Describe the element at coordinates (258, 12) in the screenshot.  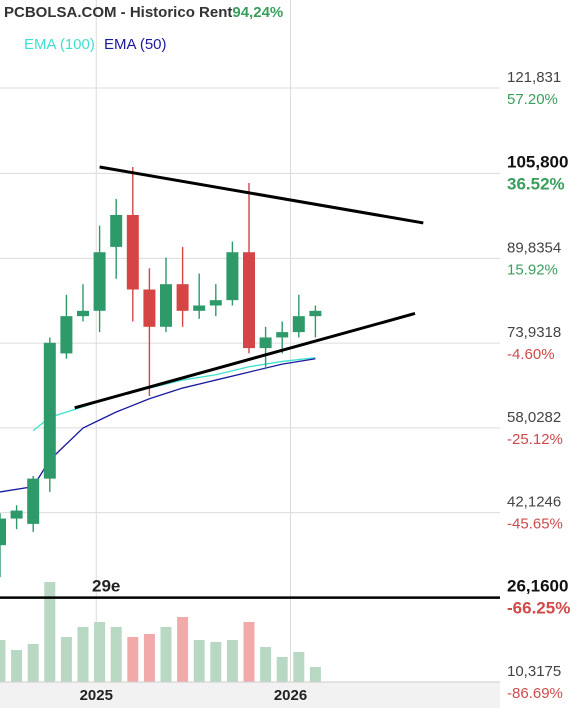
I see `rent-value: 94,24%` at that location.